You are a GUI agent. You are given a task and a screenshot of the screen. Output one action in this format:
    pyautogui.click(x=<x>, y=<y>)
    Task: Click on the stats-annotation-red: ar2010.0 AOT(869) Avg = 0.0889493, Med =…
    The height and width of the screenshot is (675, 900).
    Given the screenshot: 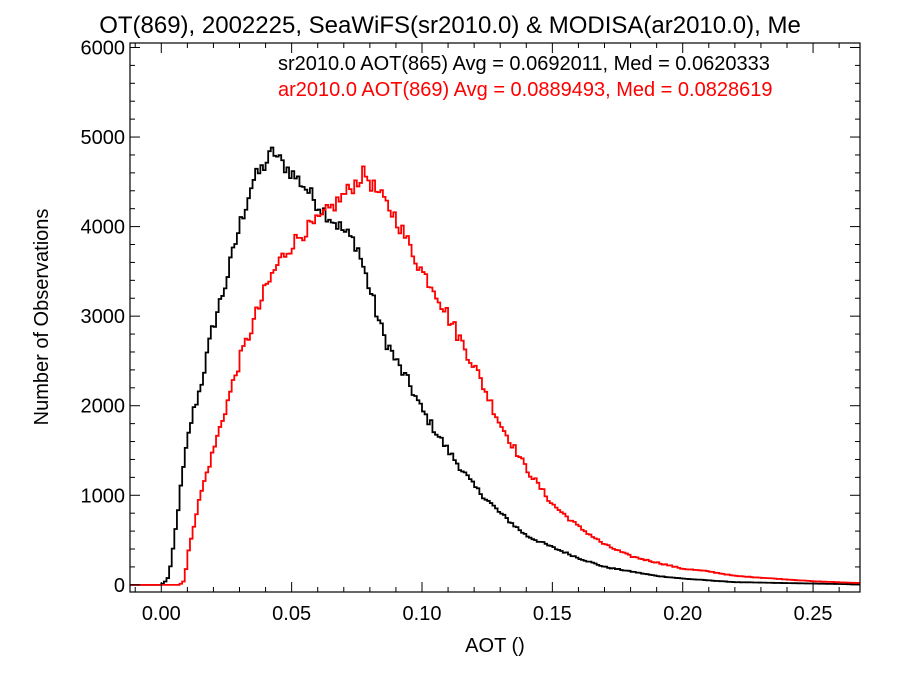 What is the action you would take?
    pyautogui.click(x=525, y=90)
    